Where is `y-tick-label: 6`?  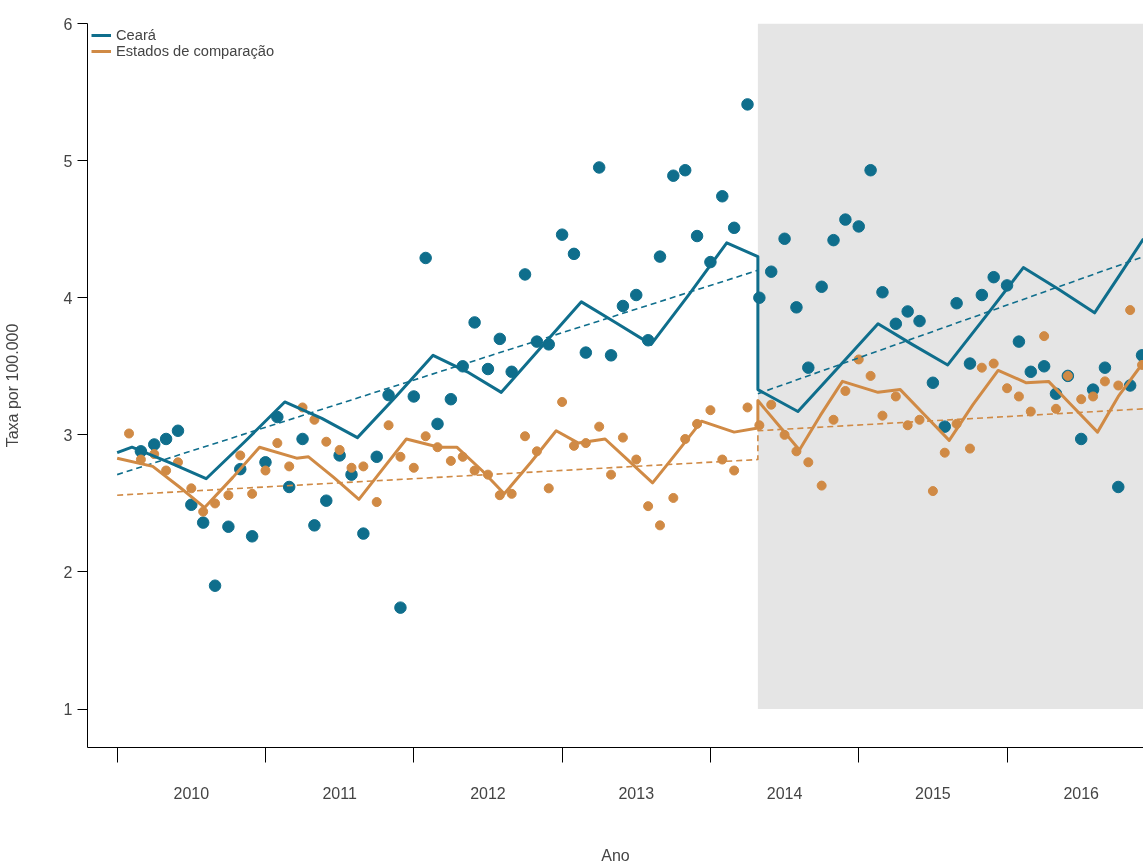 y-tick-label: 6 is located at coordinates (68, 24).